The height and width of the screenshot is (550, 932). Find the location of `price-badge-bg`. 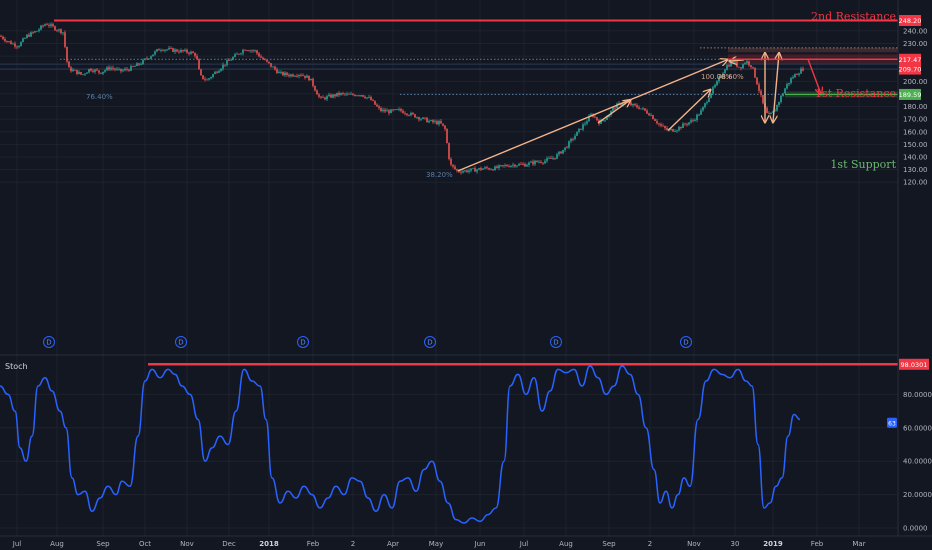

price-badge-bg is located at coordinates (910, 69).